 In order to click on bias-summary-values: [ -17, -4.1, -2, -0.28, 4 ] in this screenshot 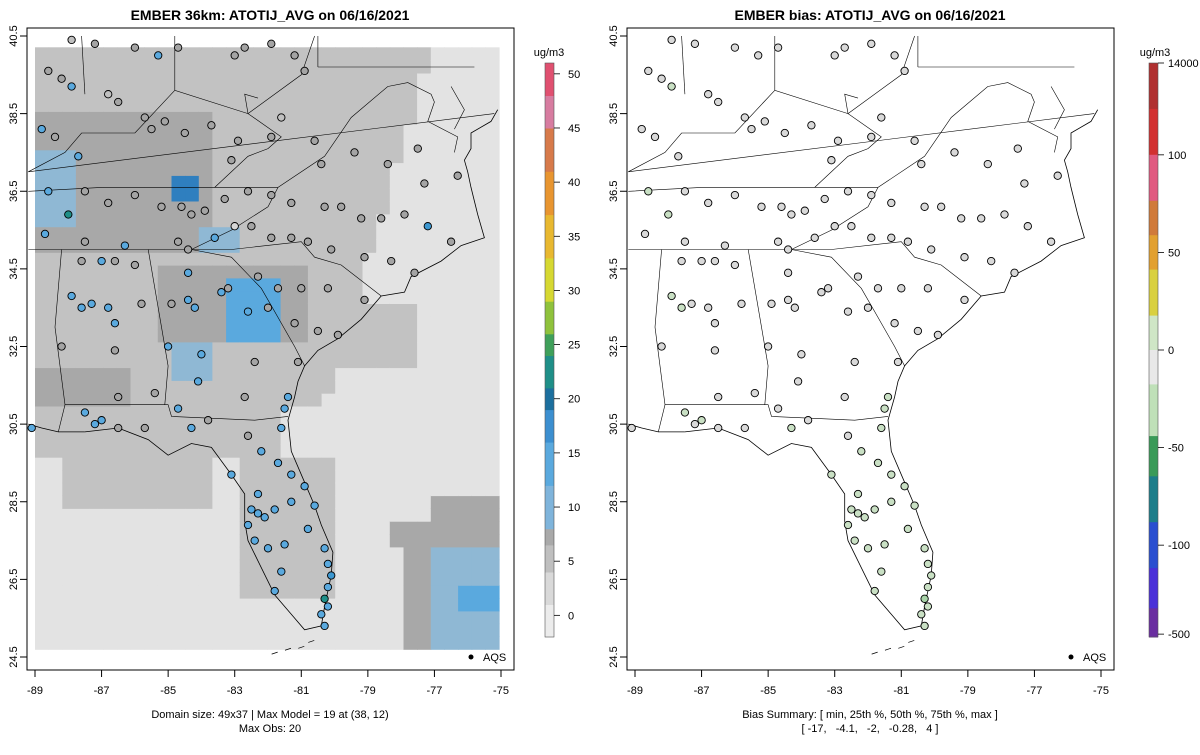, I will do `click(870, 729)`.